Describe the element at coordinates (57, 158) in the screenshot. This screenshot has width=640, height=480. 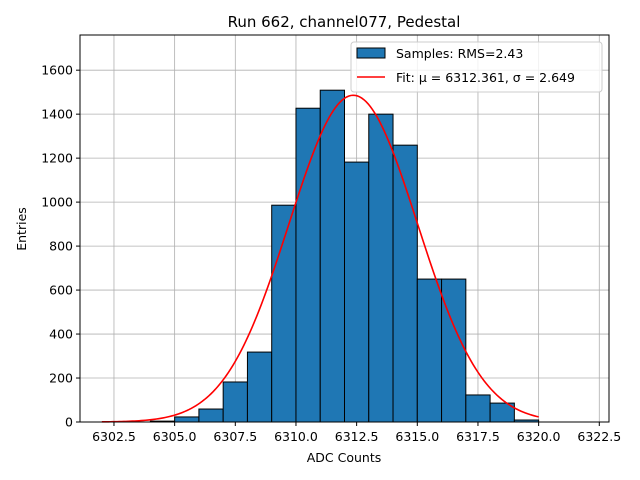
I see `y-tick-label: 1200` at that location.